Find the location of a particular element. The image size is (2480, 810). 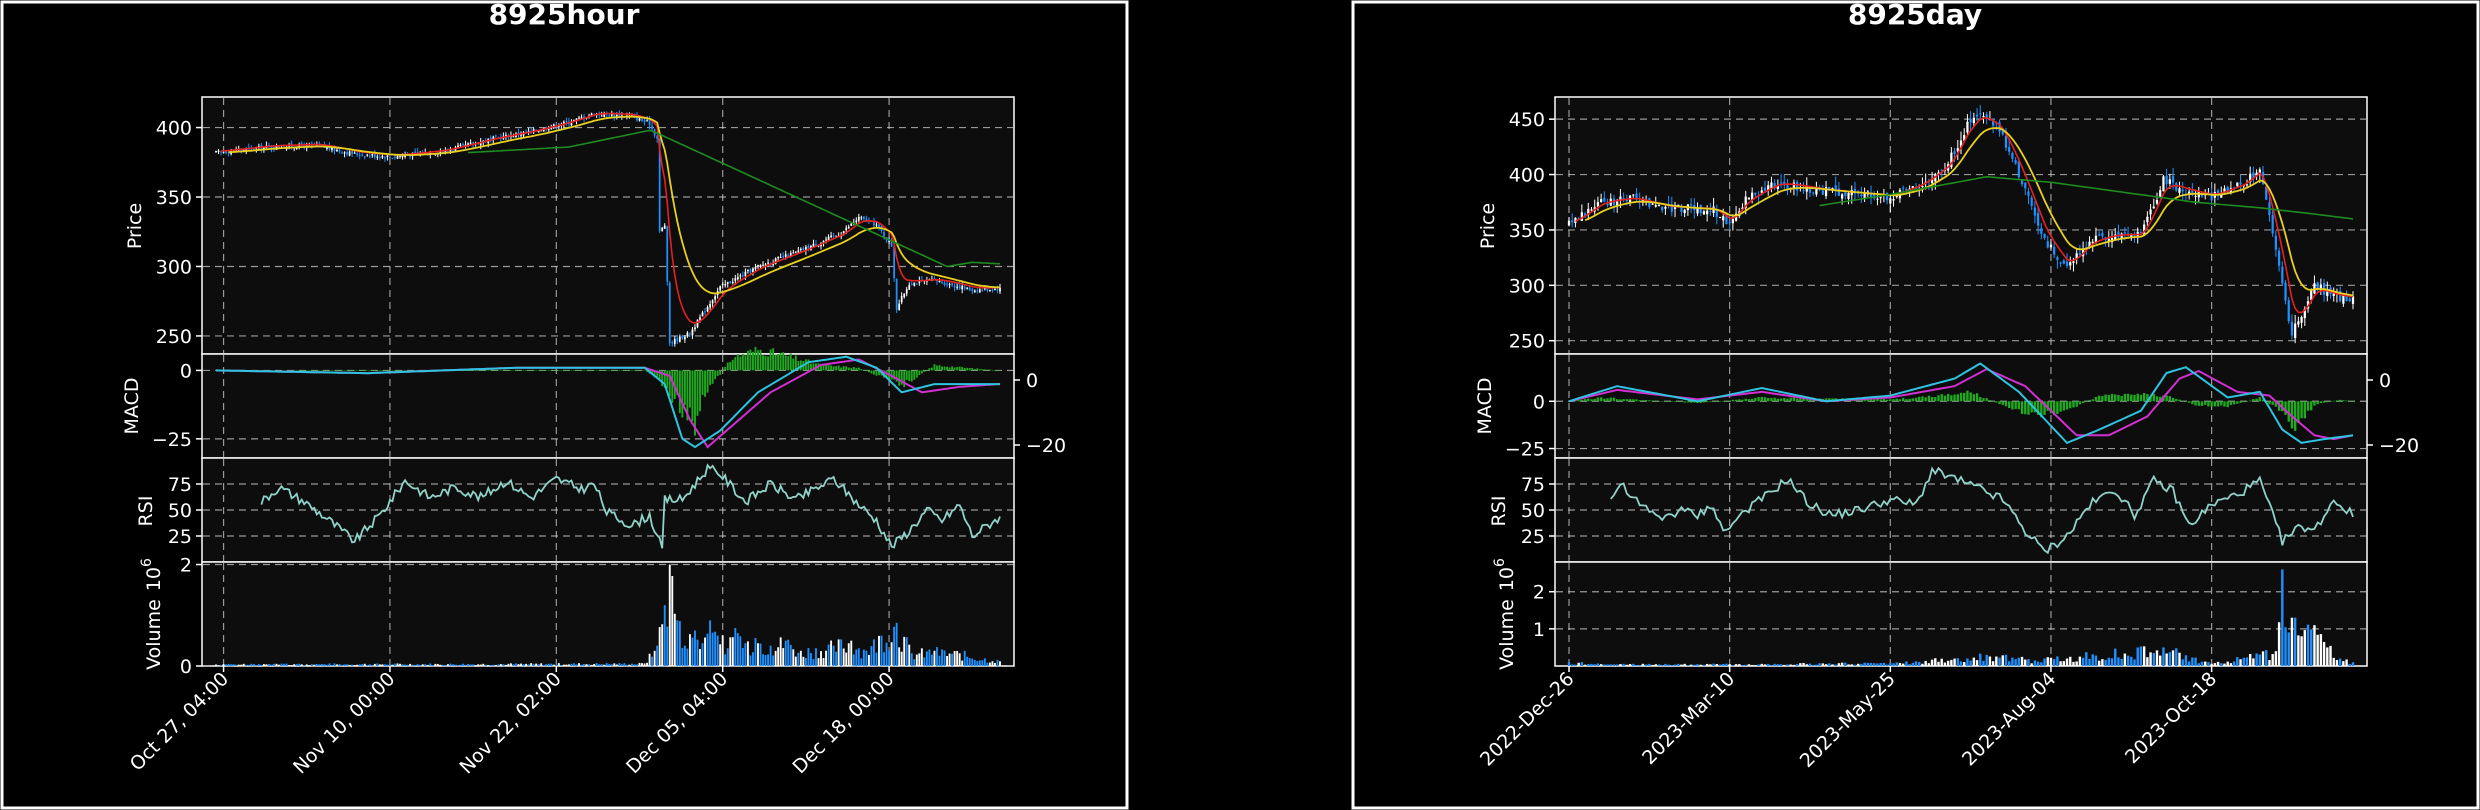

y-tick-label: 350 is located at coordinates (1527, 231).